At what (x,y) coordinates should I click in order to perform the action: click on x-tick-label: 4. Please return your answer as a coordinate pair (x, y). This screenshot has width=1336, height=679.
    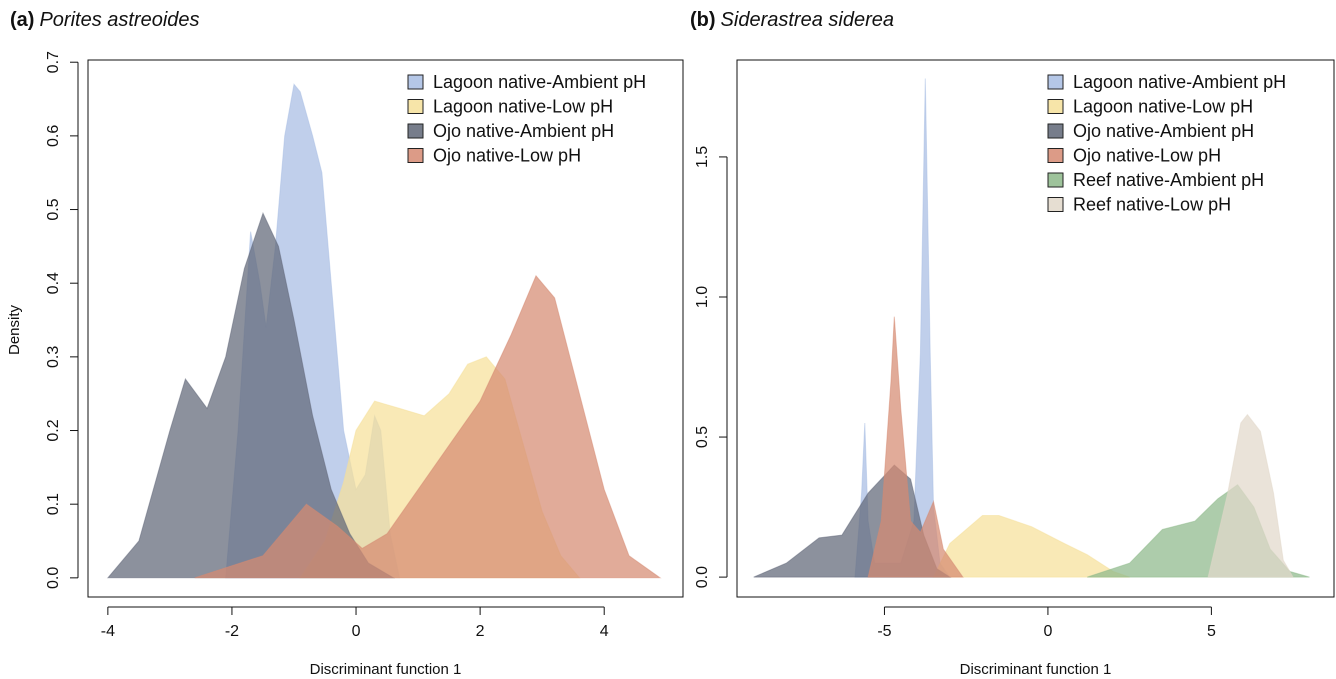
    Looking at the image, I should click on (604, 631).